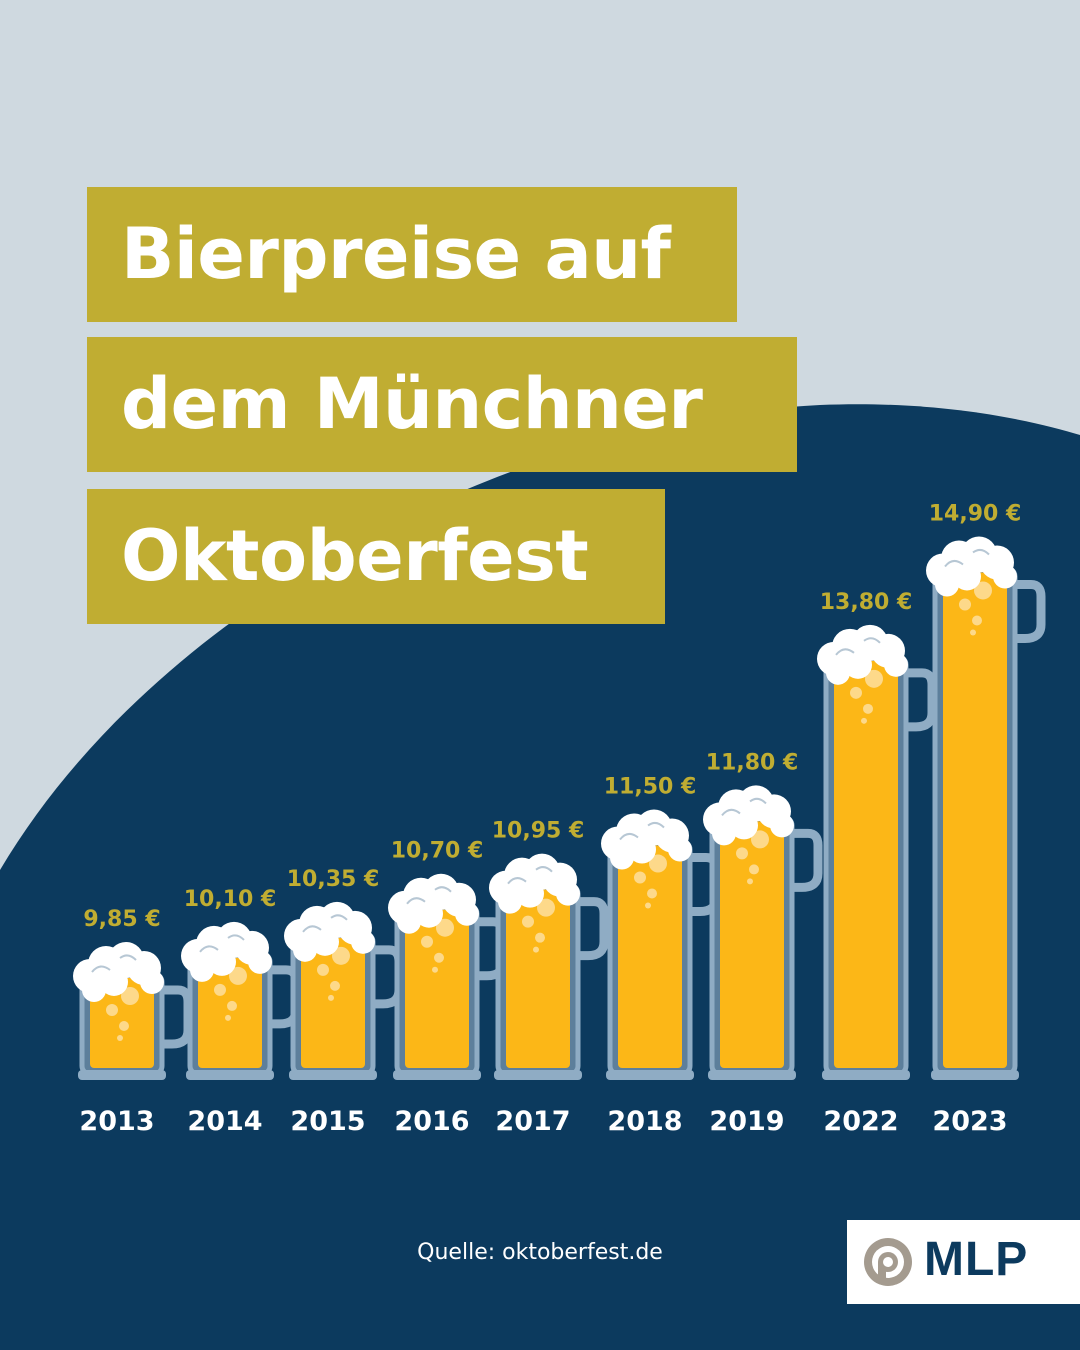 The height and width of the screenshot is (1350, 1080). Describe the element at coordinates (333, 1002) in the screenshot. I see `bar-2015` at that location.